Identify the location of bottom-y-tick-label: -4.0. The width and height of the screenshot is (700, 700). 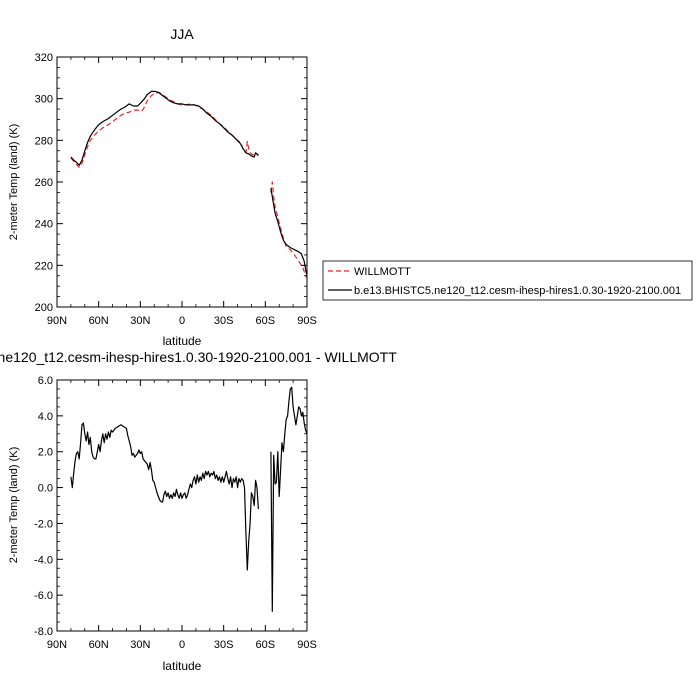
(43, 560).